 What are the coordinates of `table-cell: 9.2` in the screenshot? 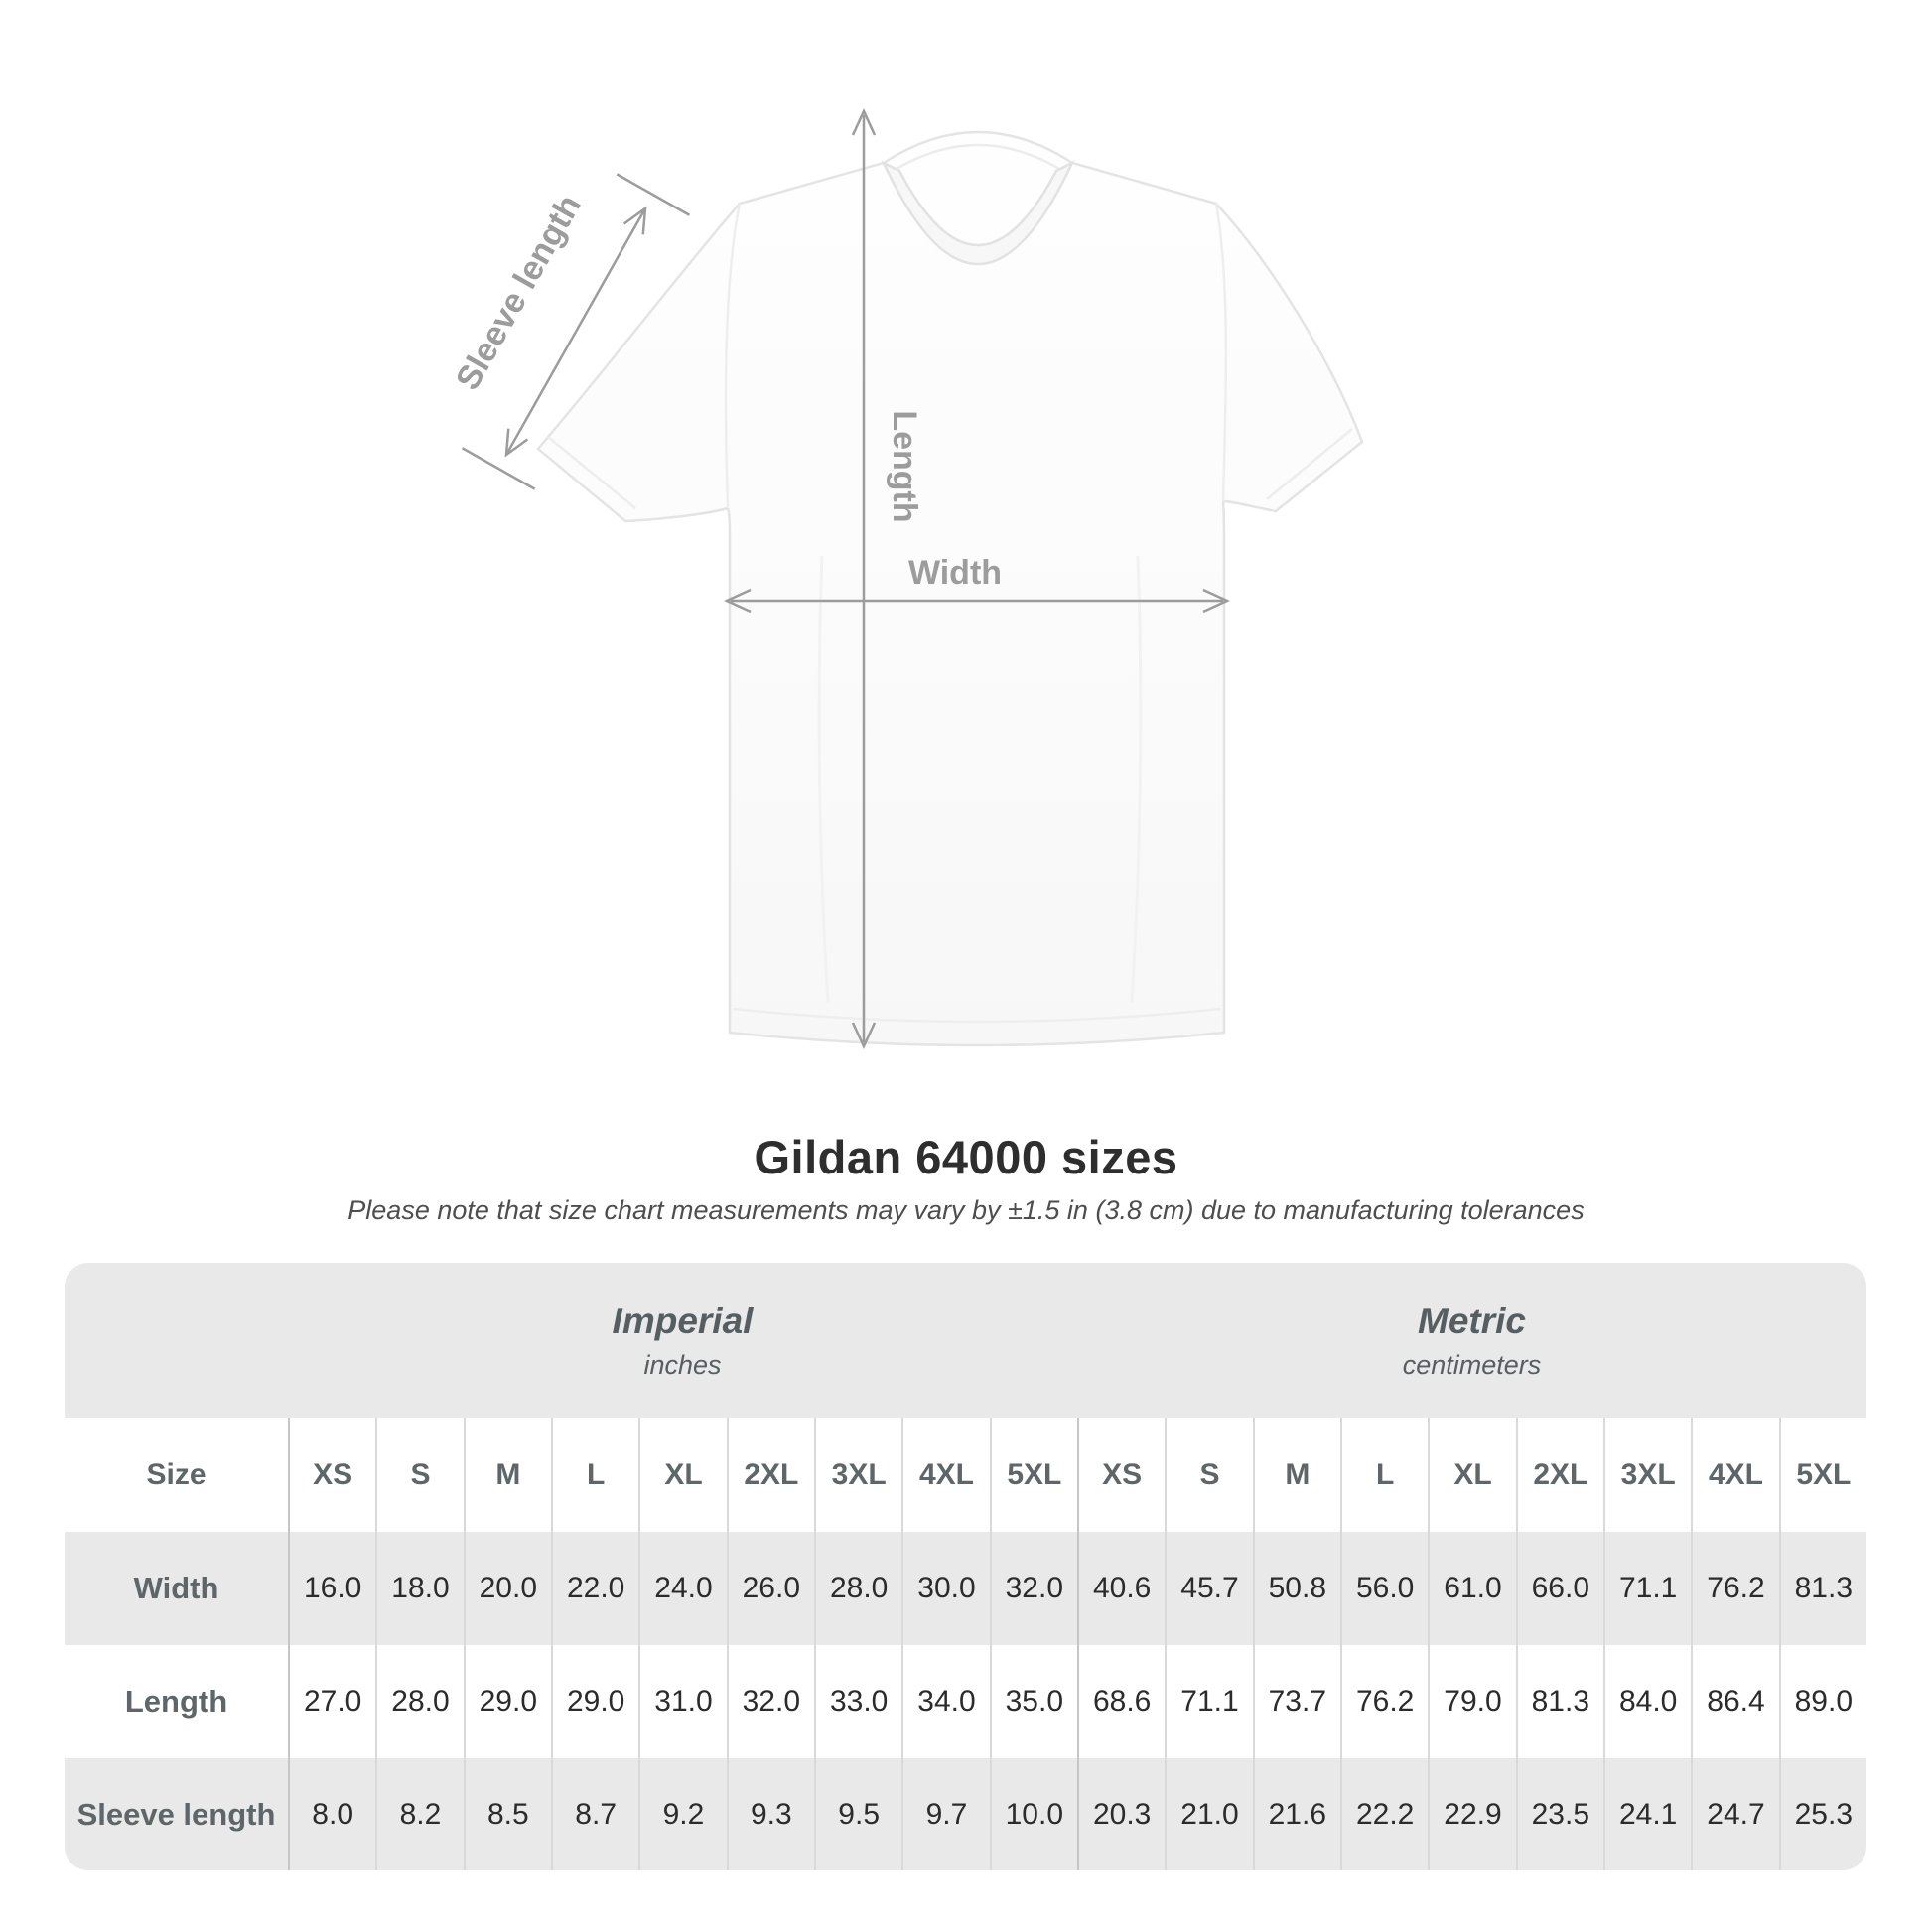 It's located at (682, 1814).